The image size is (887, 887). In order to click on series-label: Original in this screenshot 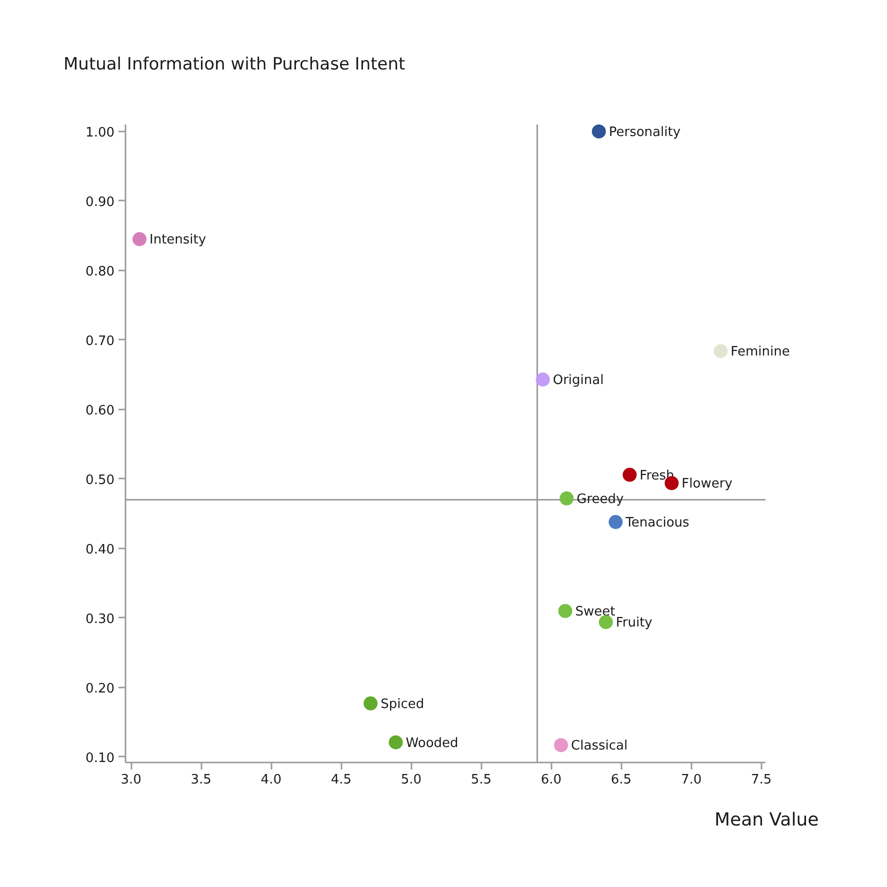, I will do `click(578, 380)`.